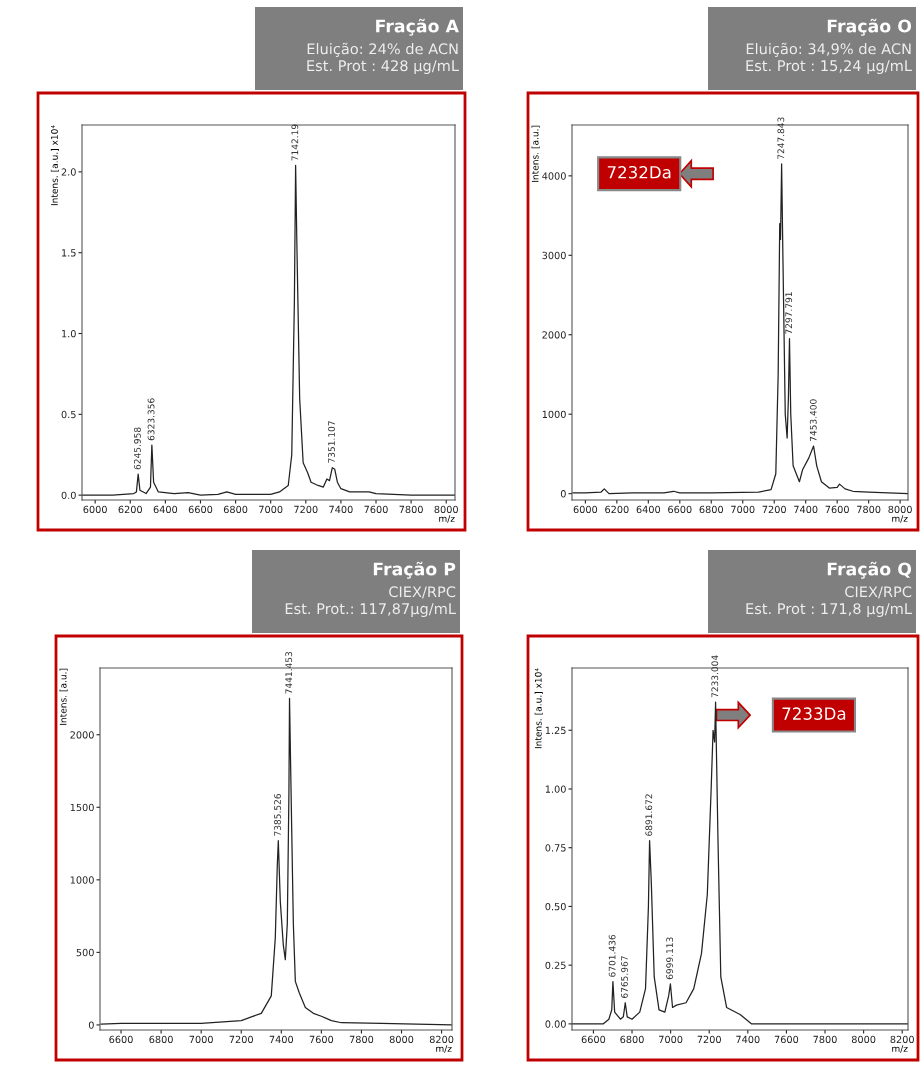 The height and width of the screenshot is (1066, 920). I want to click on chart-subtitle: CIEX/RPC Est. Prot.: 117,87µg/mL, so click(370, 601).